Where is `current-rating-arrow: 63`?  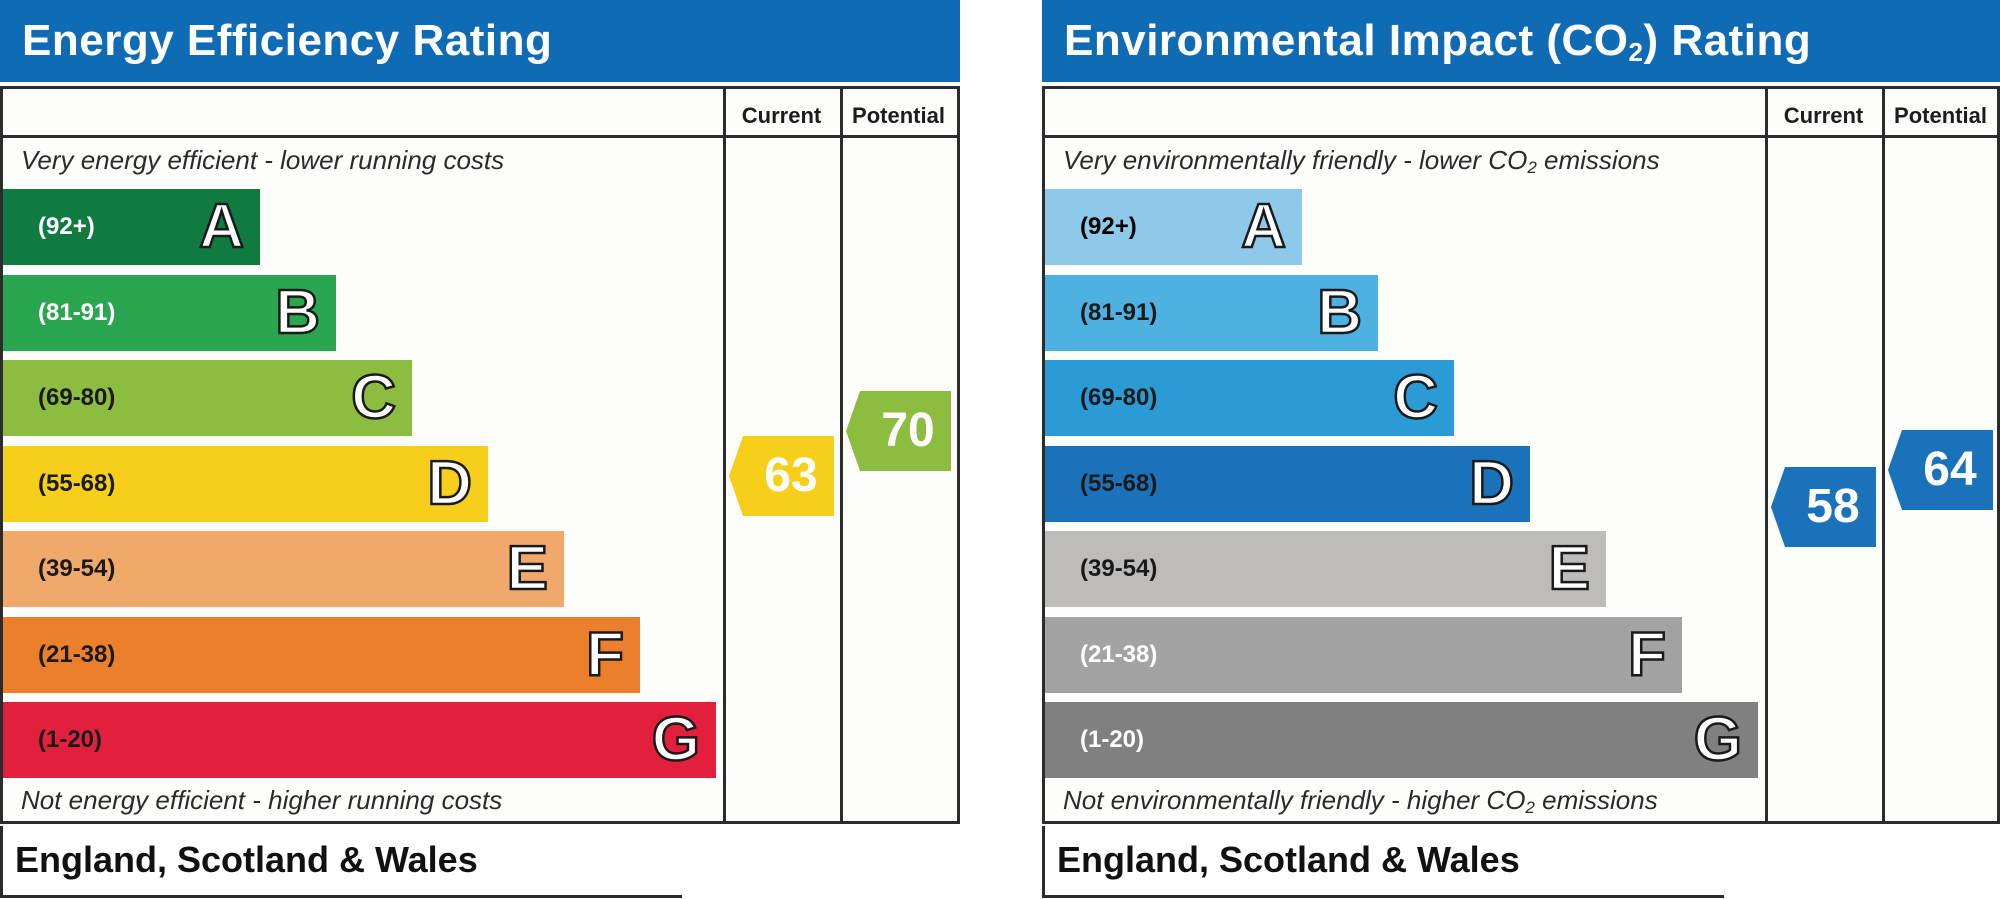 current-rating-arrow: 63 is located at coordinates (783, 476).